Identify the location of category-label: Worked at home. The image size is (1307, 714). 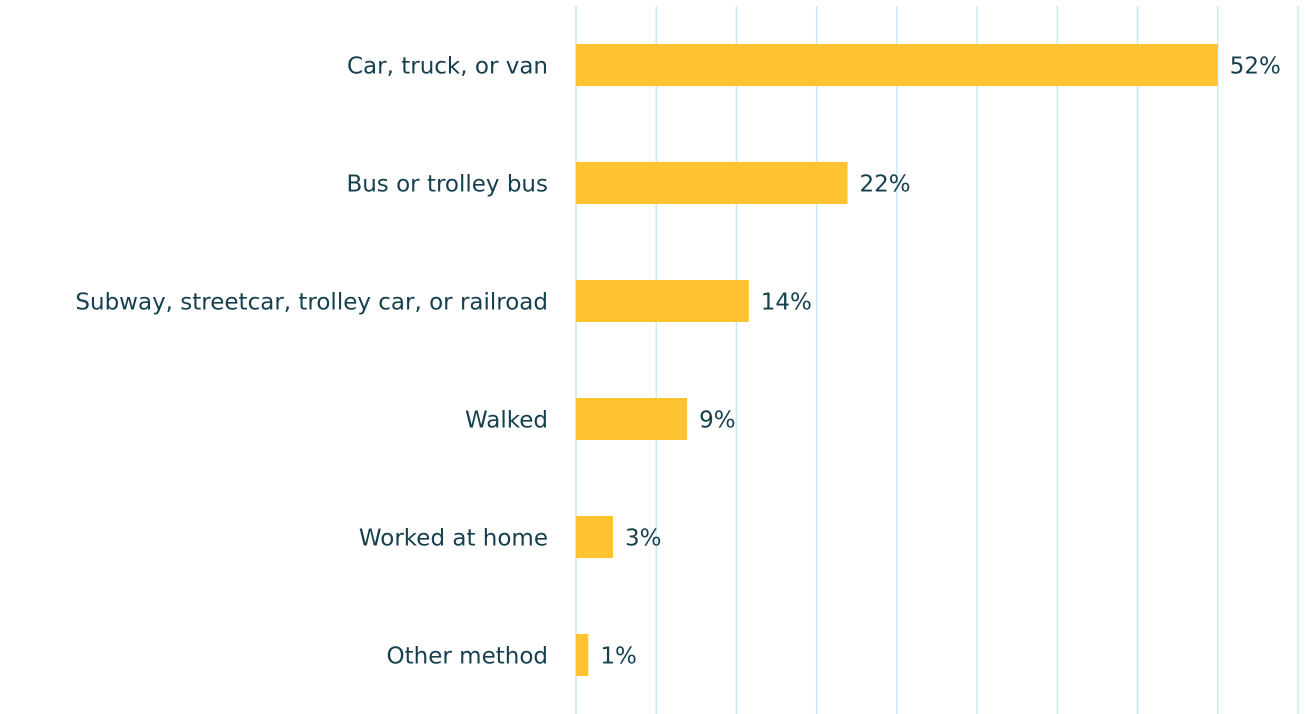
(453, 539).